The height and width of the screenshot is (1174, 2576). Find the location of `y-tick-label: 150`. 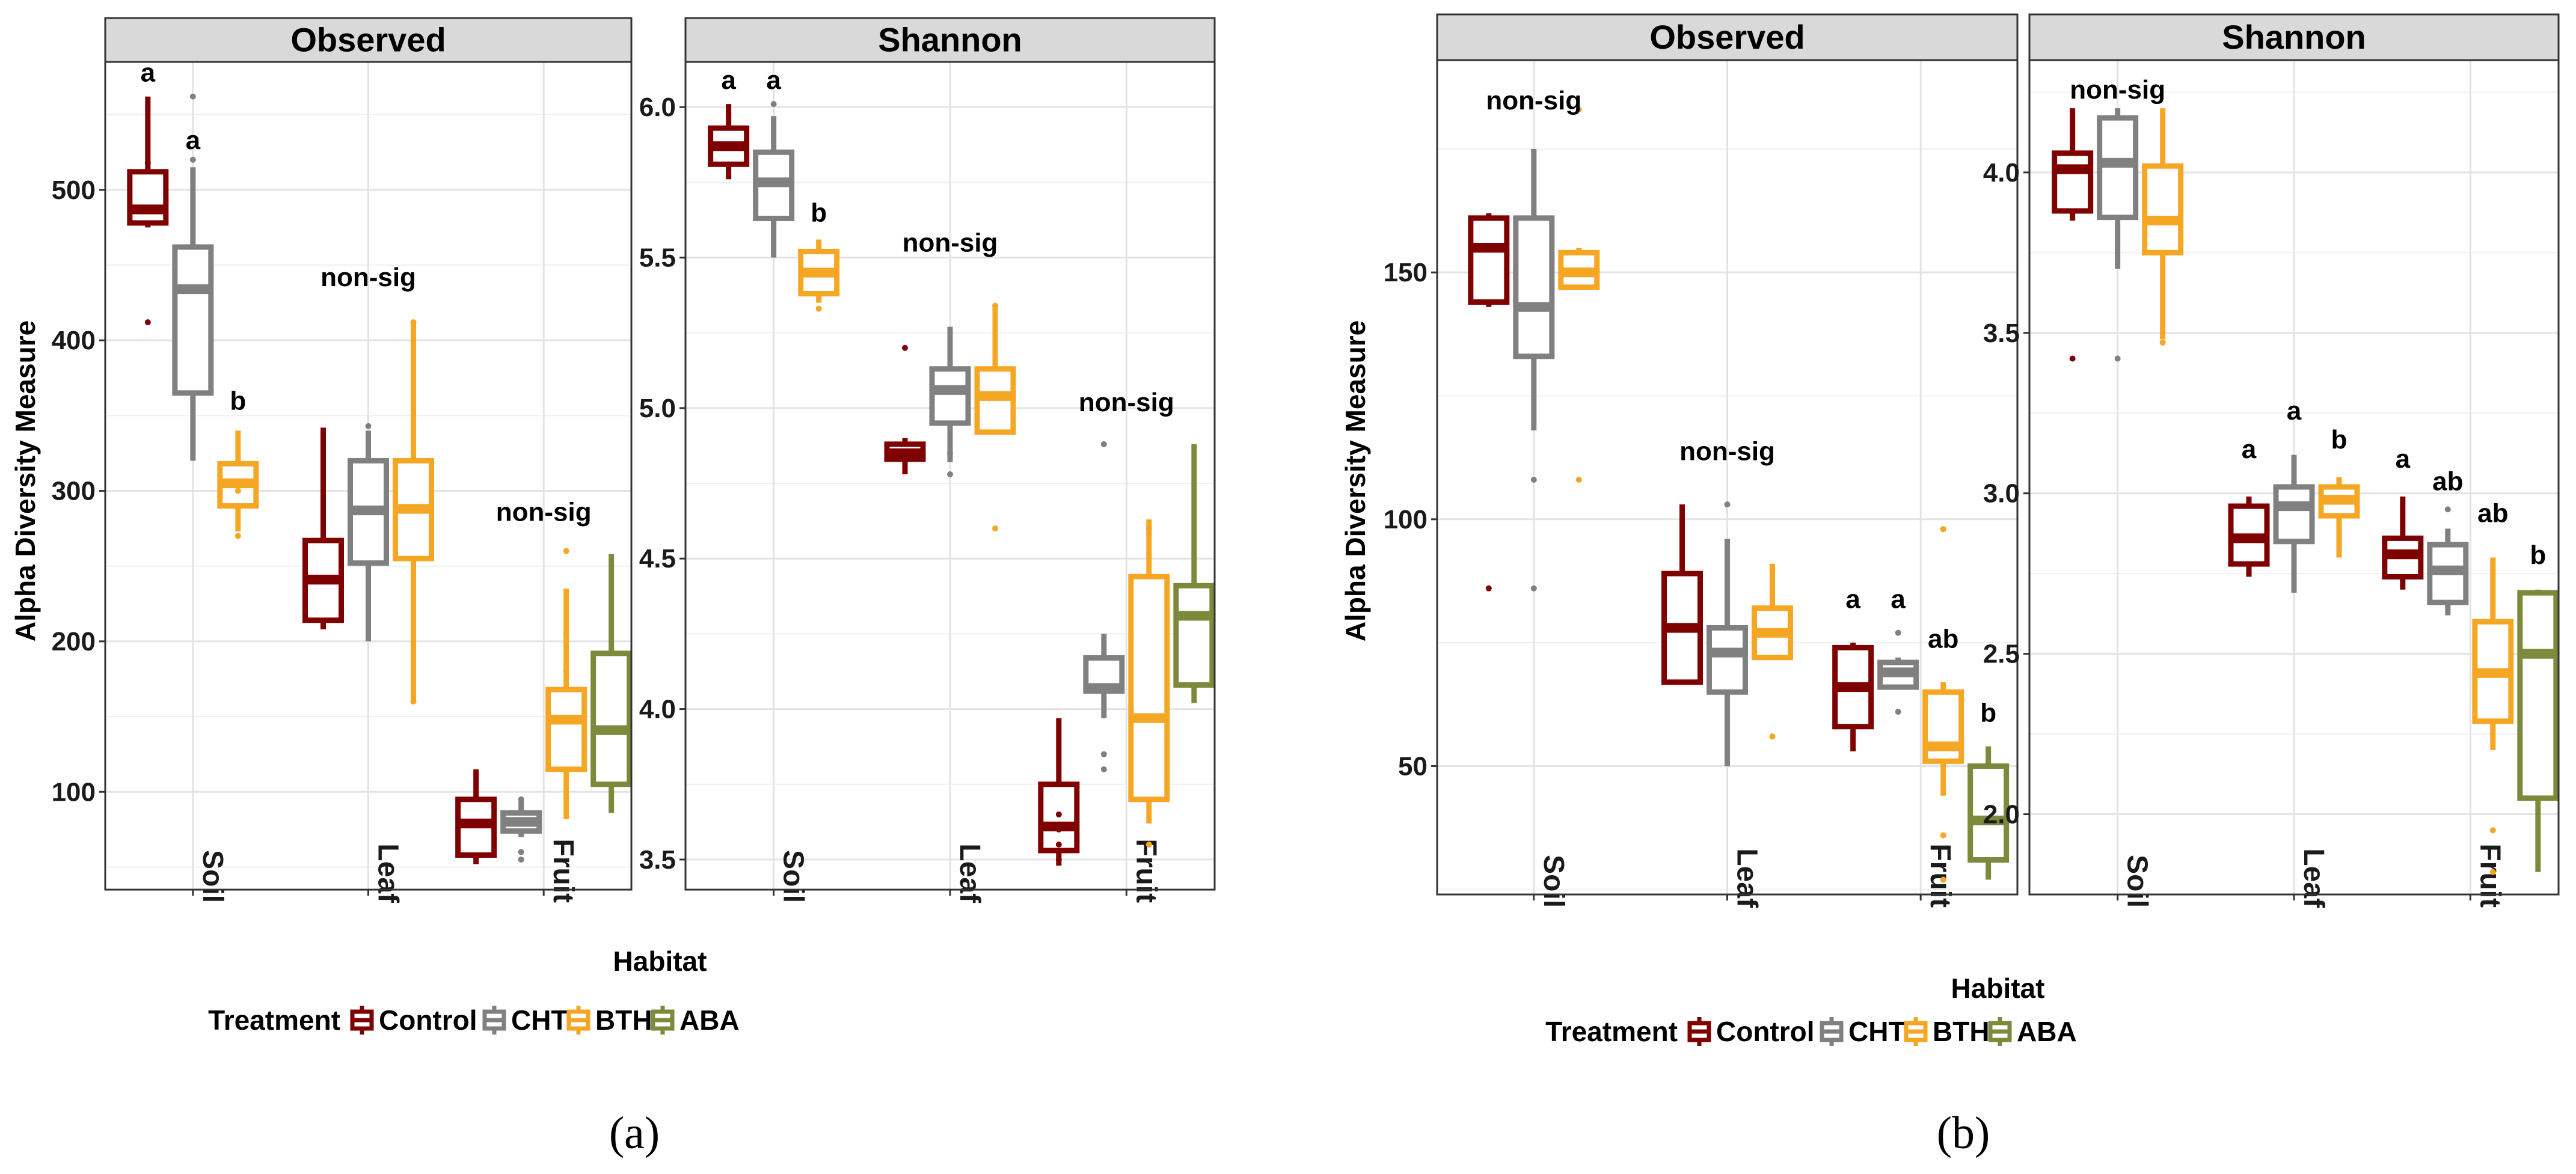

y-tick-label: 150 is located at coordinates (1406, 272).